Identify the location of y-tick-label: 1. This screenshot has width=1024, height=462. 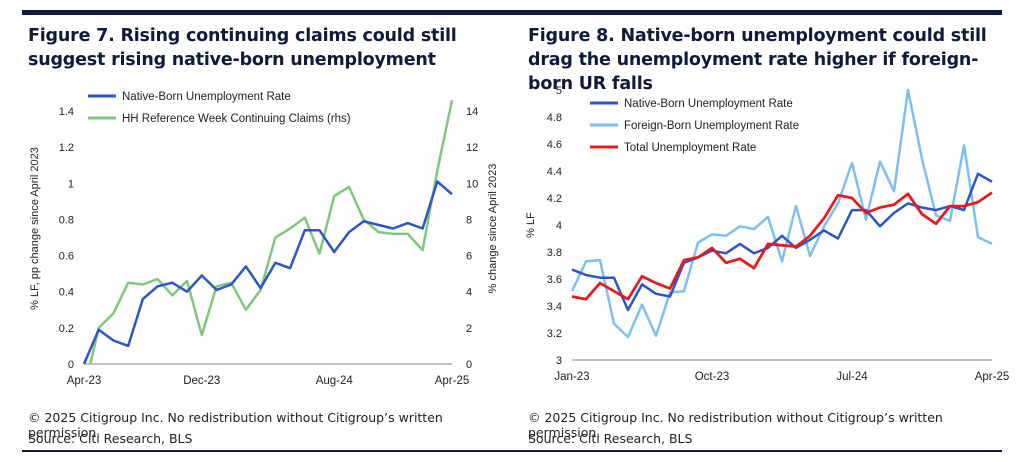
(71, 184).